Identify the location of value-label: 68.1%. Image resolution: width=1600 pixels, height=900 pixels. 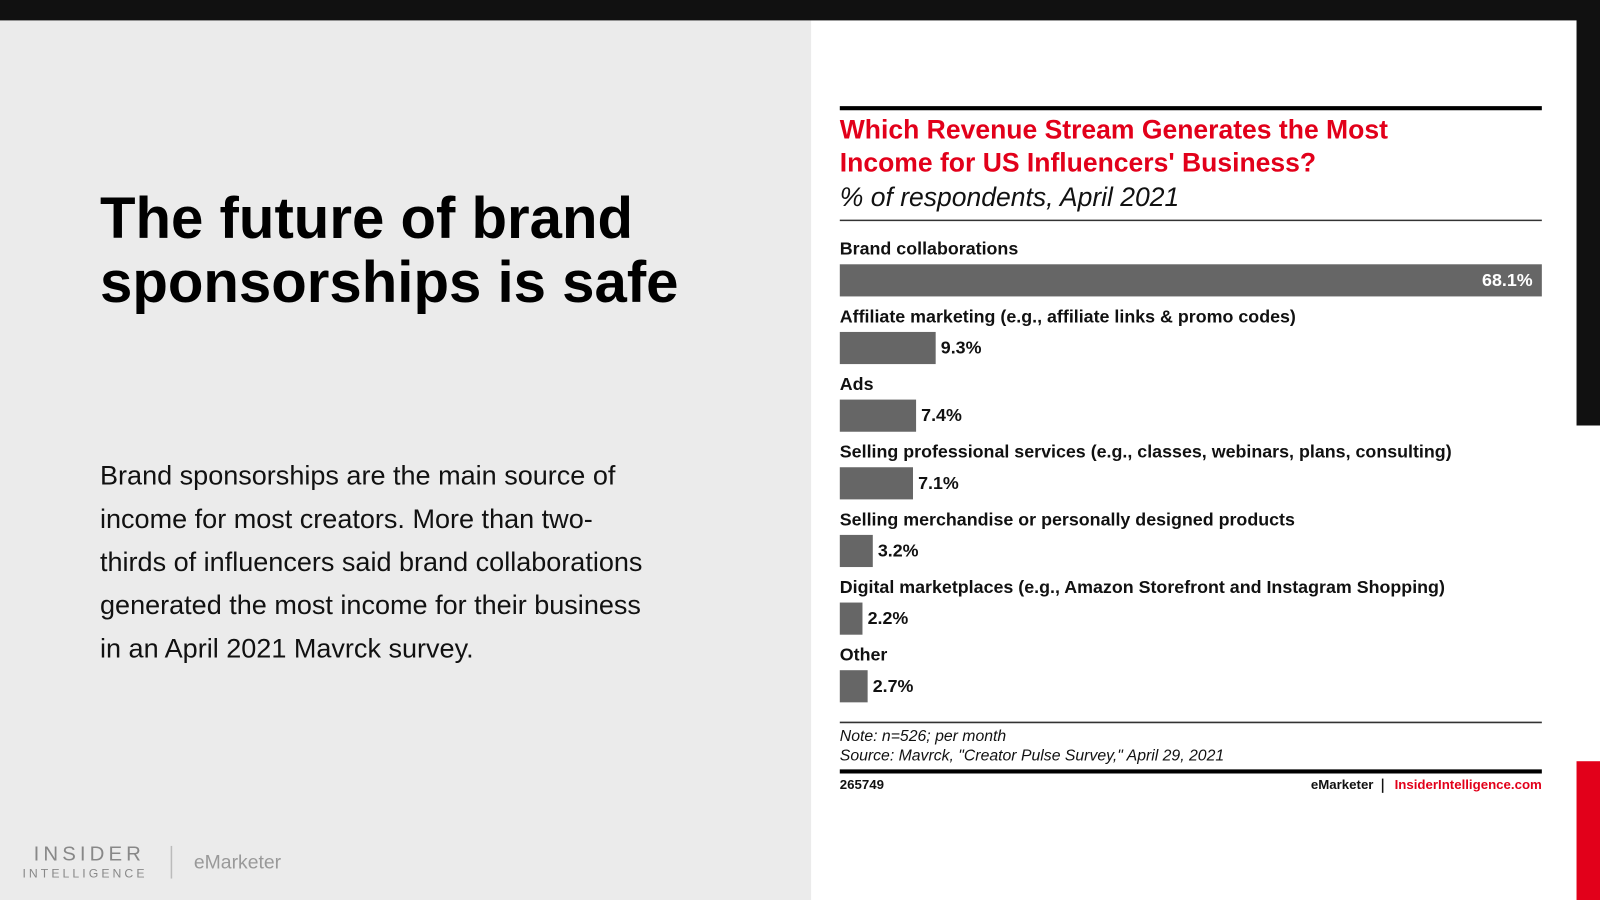
(1507, 280).